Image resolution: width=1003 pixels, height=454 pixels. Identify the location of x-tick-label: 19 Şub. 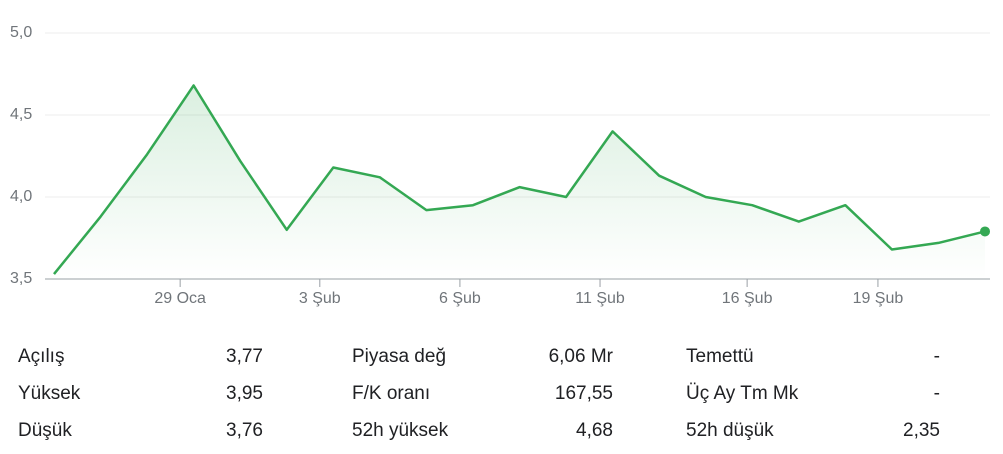
(878, 298).